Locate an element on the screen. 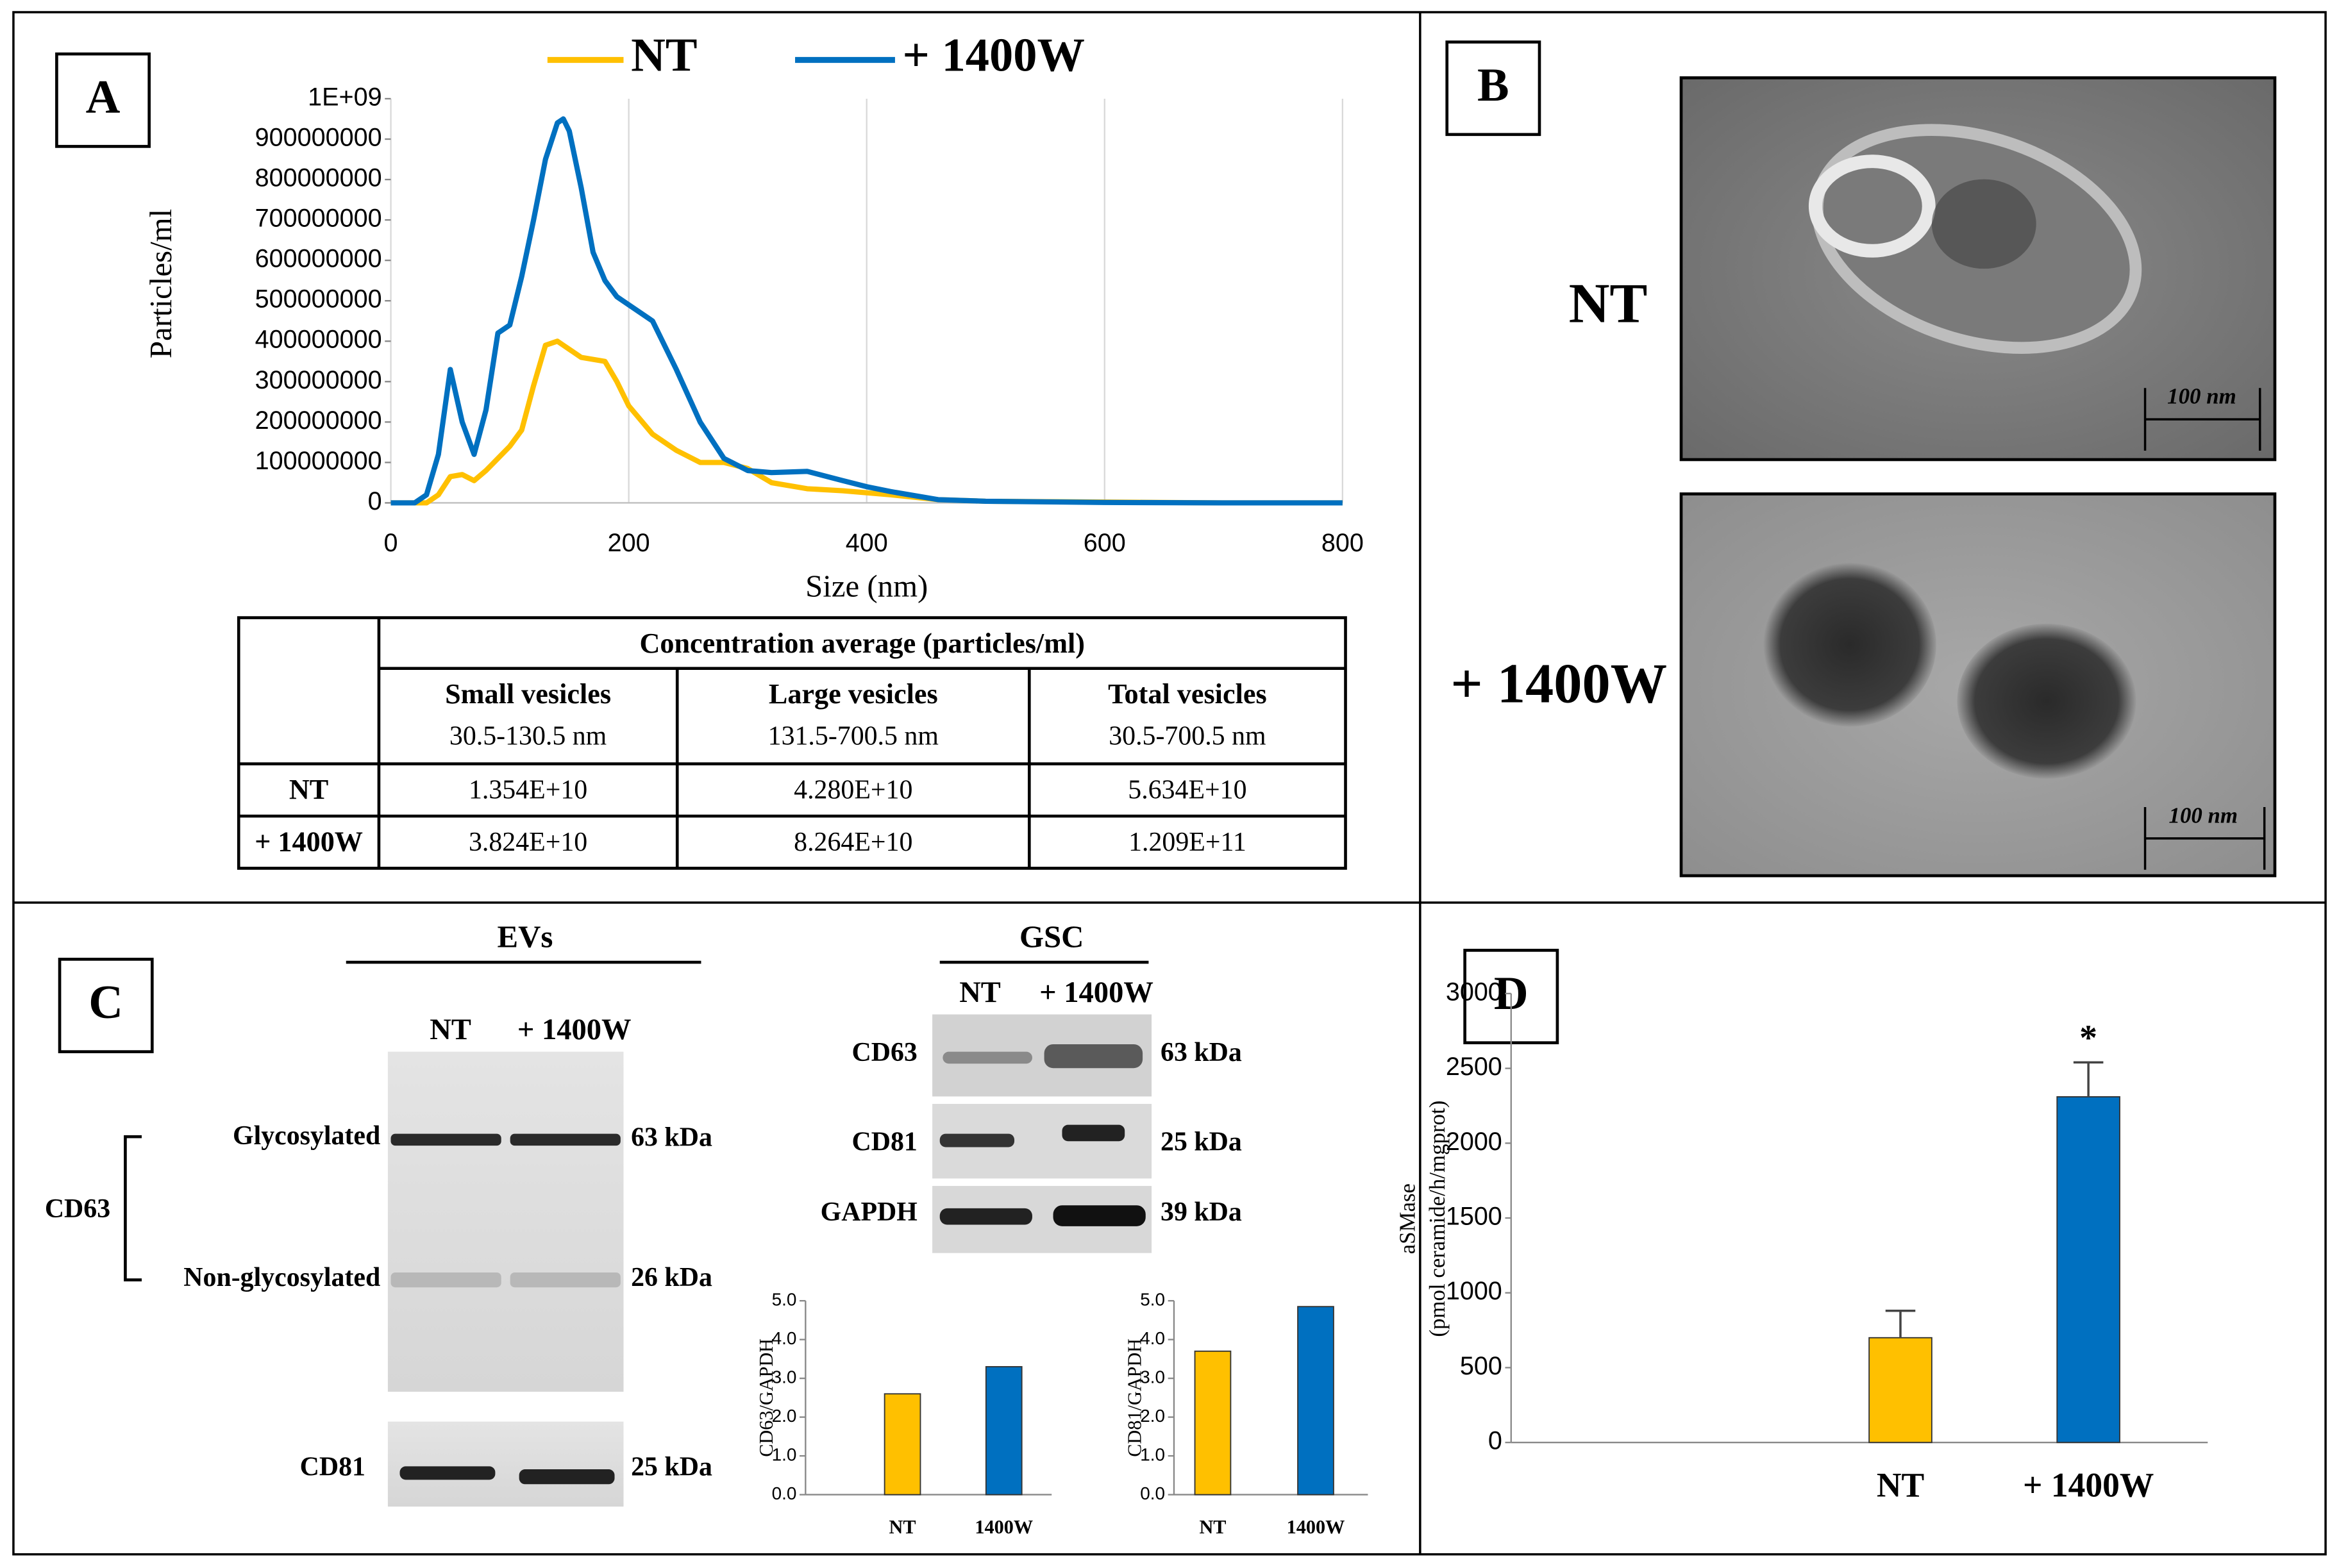 The image size is (2339, 1568). cell: 1.209E+11 is located at coordinates (1187, 842).